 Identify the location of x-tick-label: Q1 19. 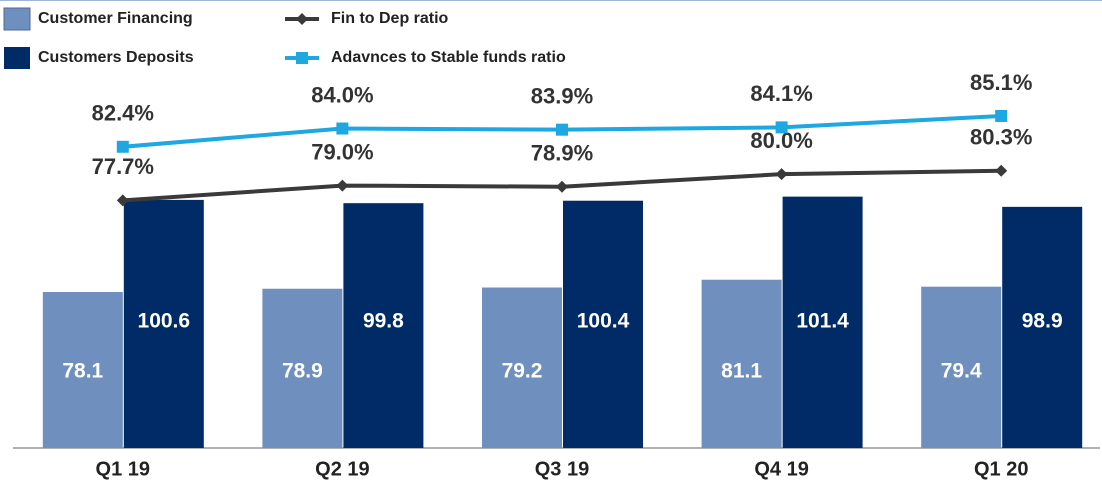
(123, 469).